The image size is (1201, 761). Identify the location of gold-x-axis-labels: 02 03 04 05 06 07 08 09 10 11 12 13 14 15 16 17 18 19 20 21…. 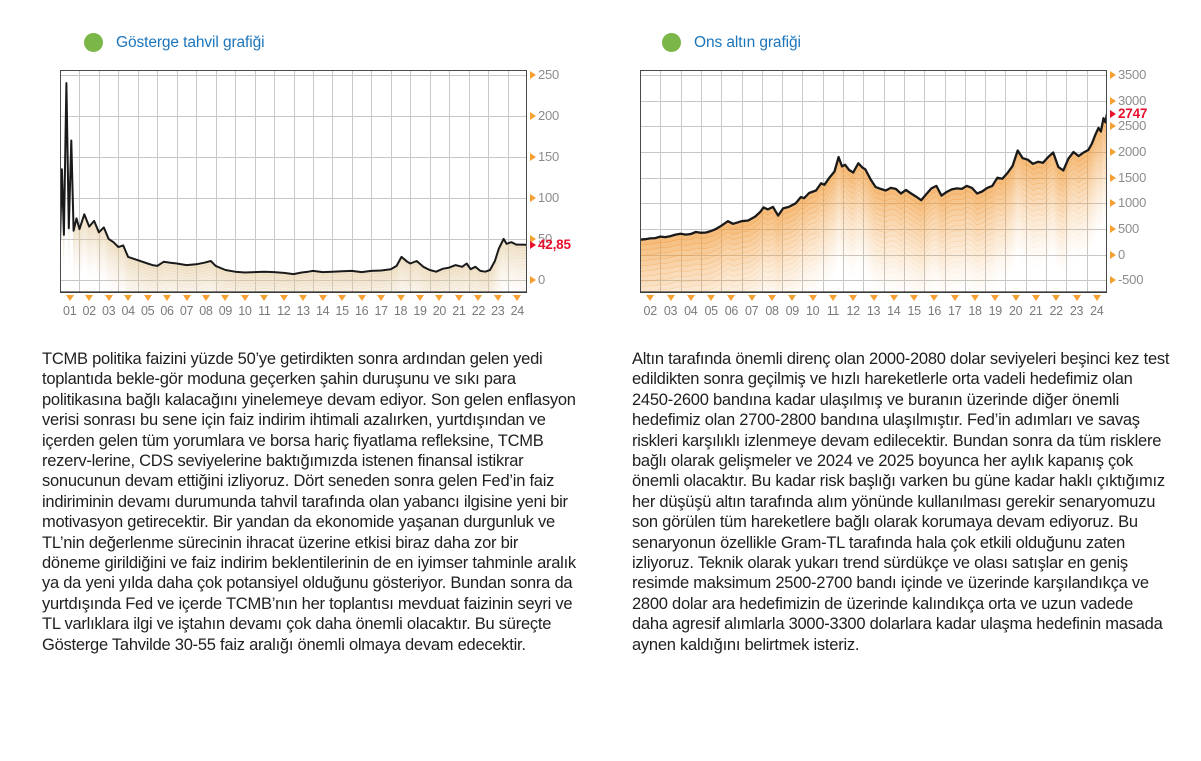
(873, 308).